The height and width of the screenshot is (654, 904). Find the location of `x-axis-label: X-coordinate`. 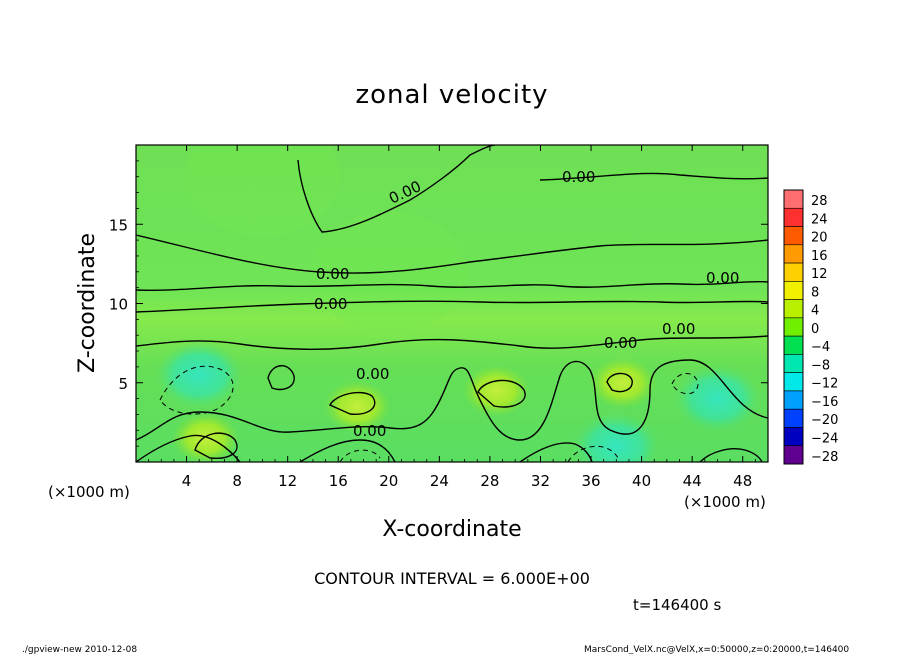

x-axis-label: X-coordinate is located at coordinates (451, 529).